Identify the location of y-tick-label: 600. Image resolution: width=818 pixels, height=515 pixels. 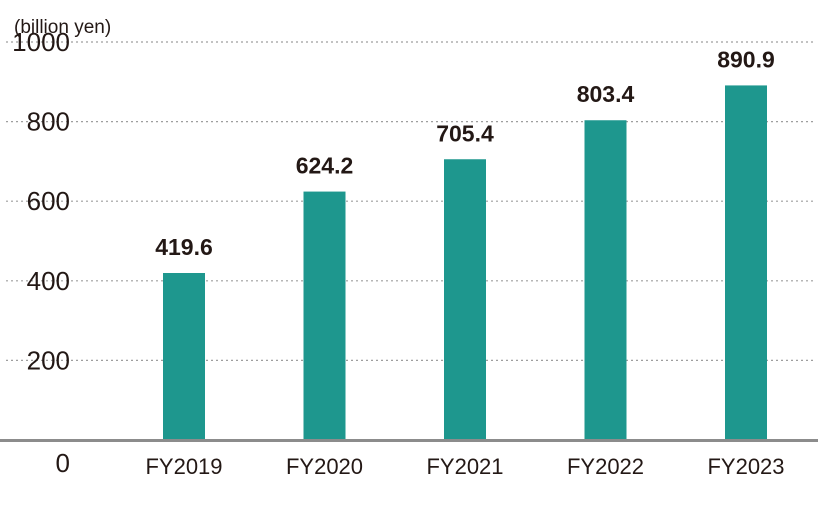
(48, 201).